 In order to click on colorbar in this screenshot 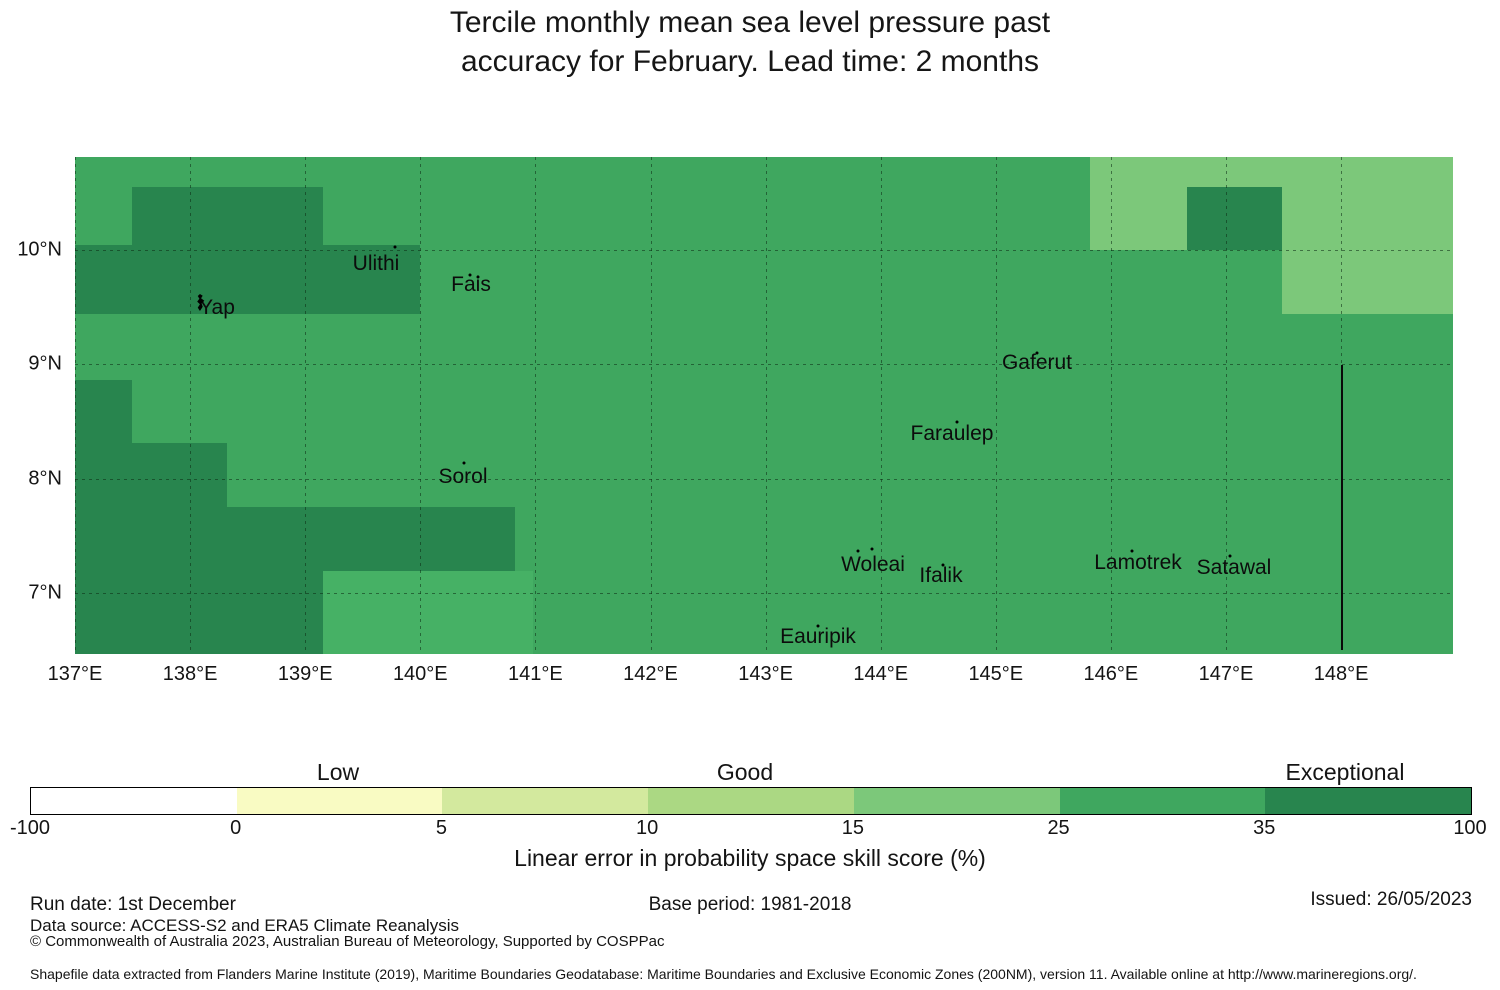, I will do `click(751, 801)`.